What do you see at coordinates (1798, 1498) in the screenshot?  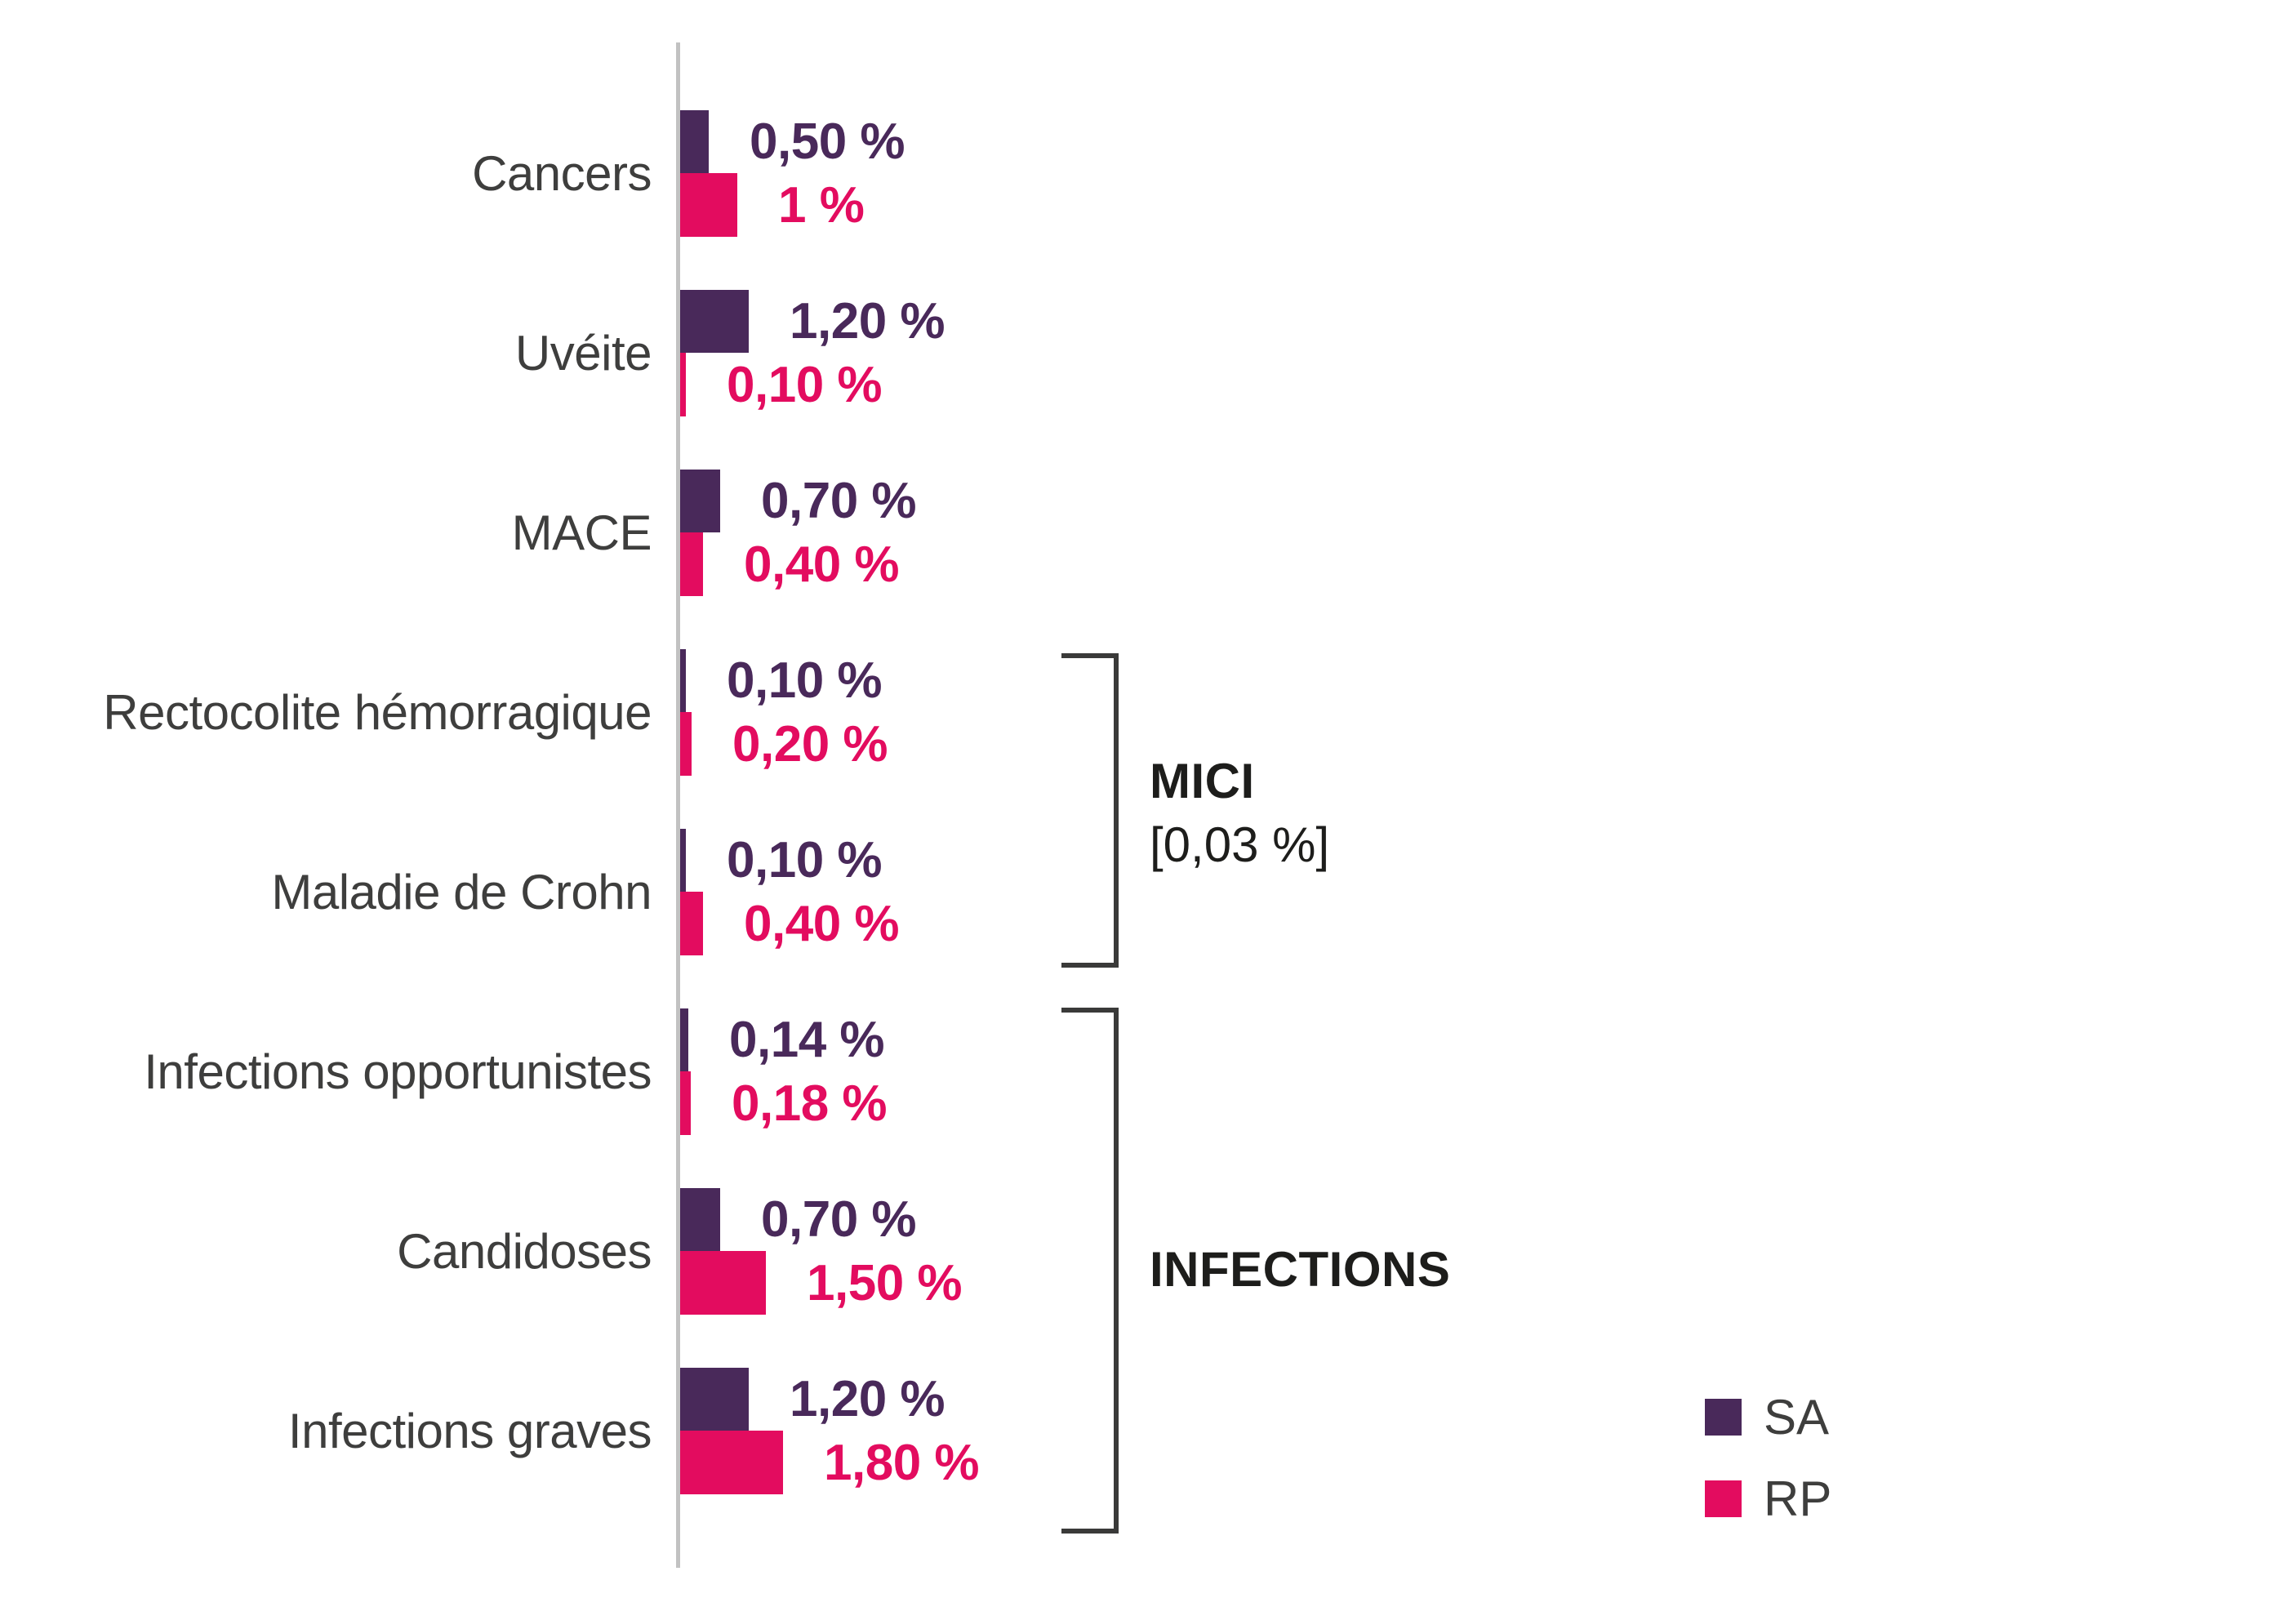 I see `legend-label-rp: RP` at bounding box center [1798, 1498].